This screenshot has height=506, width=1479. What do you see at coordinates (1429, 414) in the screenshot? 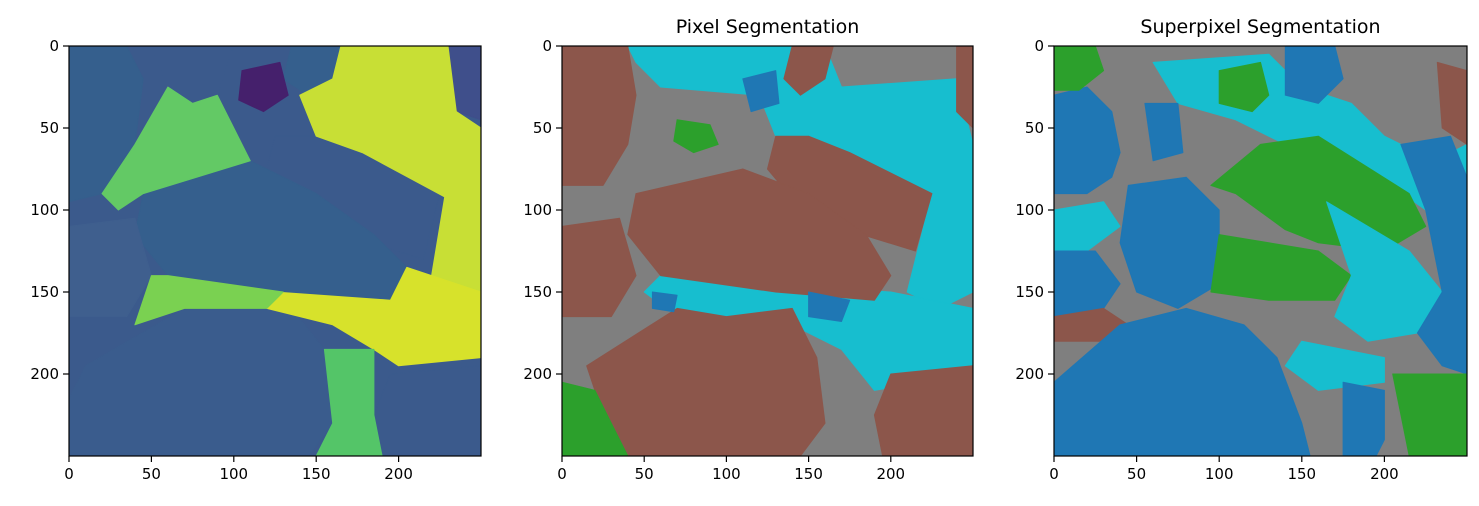
I see `sp-green-bottom-right` at bounding box center [1429, 414].